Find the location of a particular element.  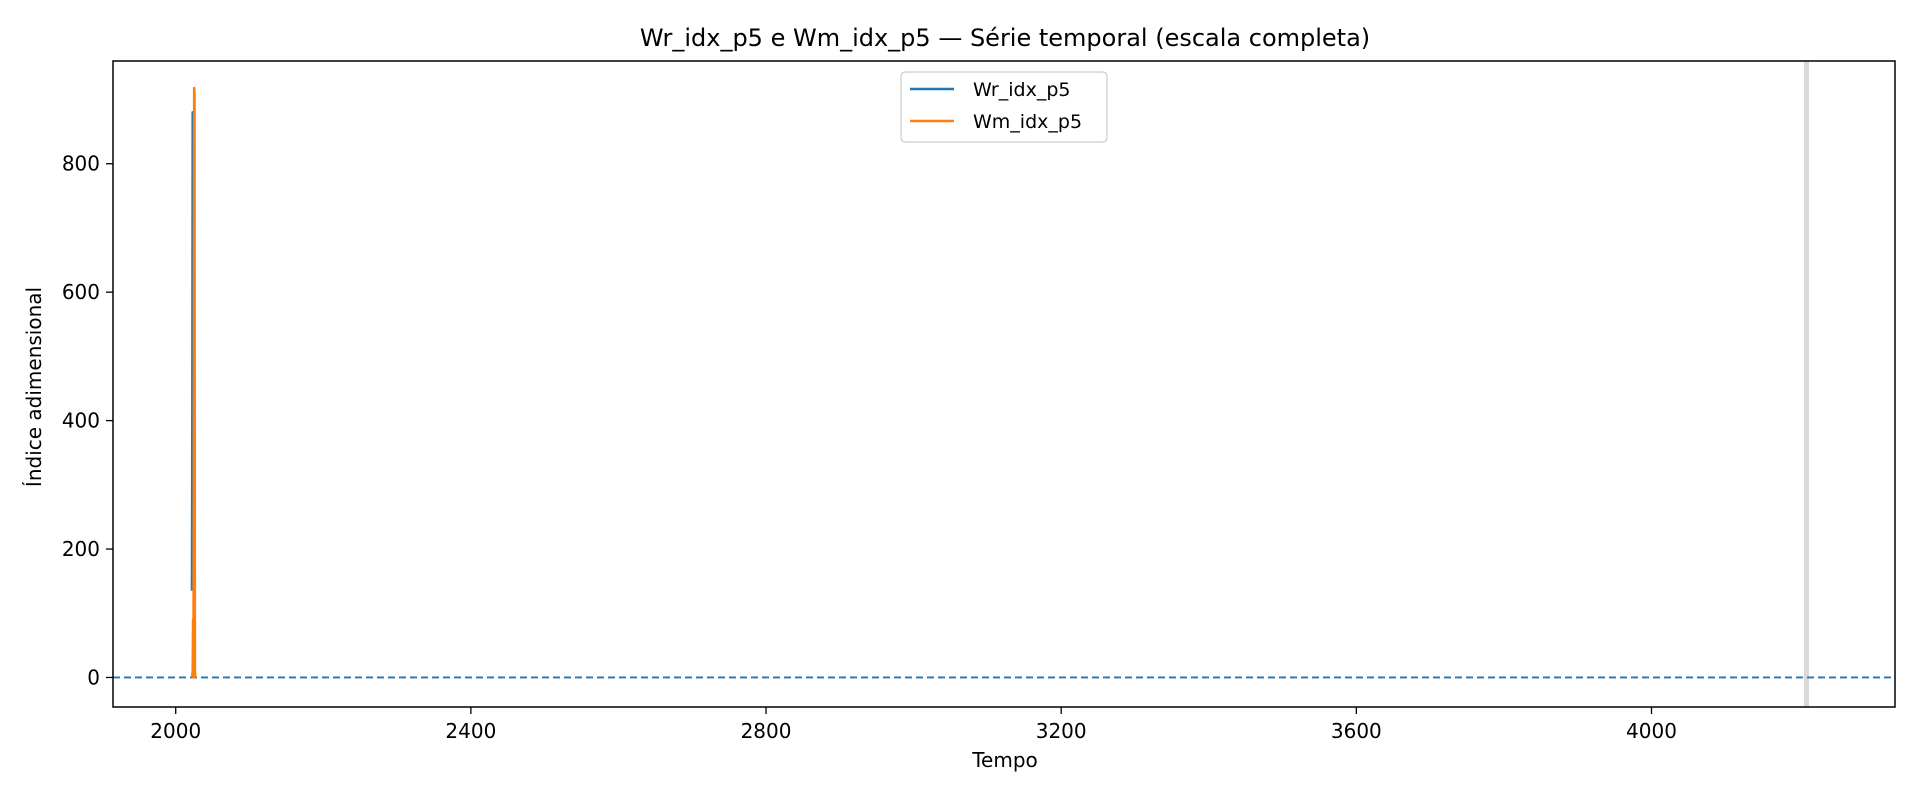

x-axis-label: Tempo is located at coordinates (1004, 760).